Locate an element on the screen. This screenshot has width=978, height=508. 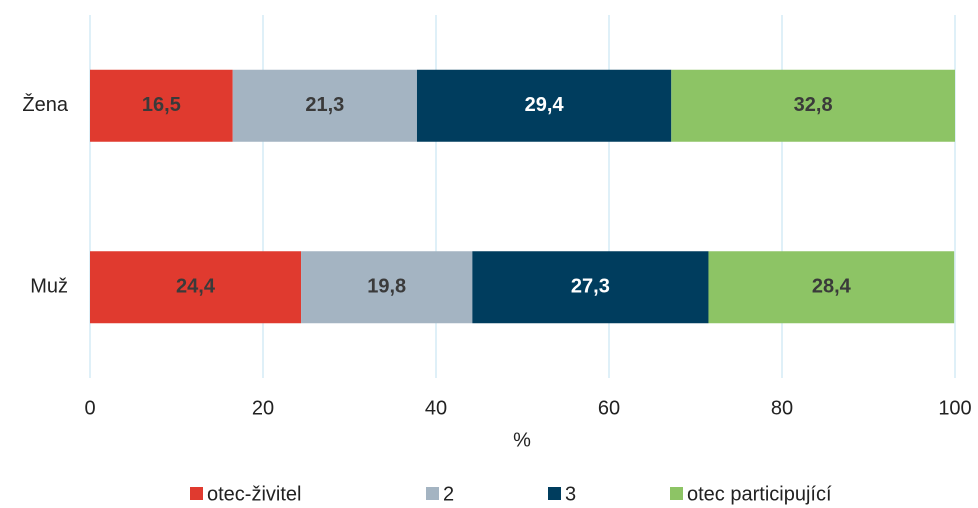
data-label: 32,8 is located at coordinates (813, 105).